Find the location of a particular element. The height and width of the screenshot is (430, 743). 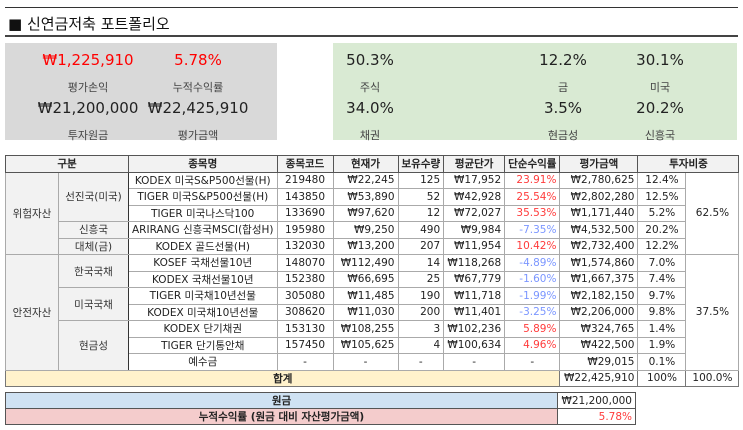

fund-code: - is located at coordinates (305, 362).